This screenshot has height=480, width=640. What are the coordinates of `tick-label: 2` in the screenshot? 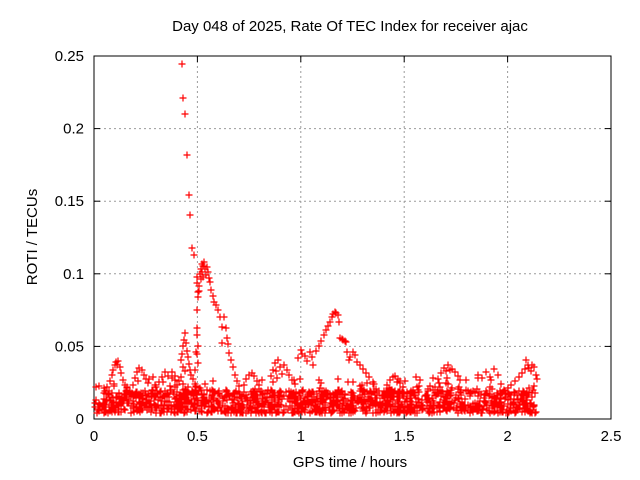 It's located at (507, 436).